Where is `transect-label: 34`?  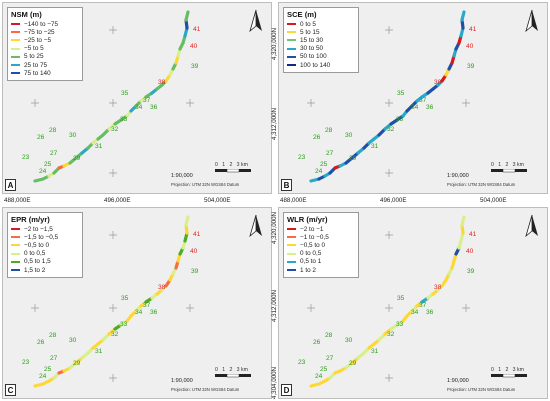 transect-label: 34 is located at coordinates (139, 107).